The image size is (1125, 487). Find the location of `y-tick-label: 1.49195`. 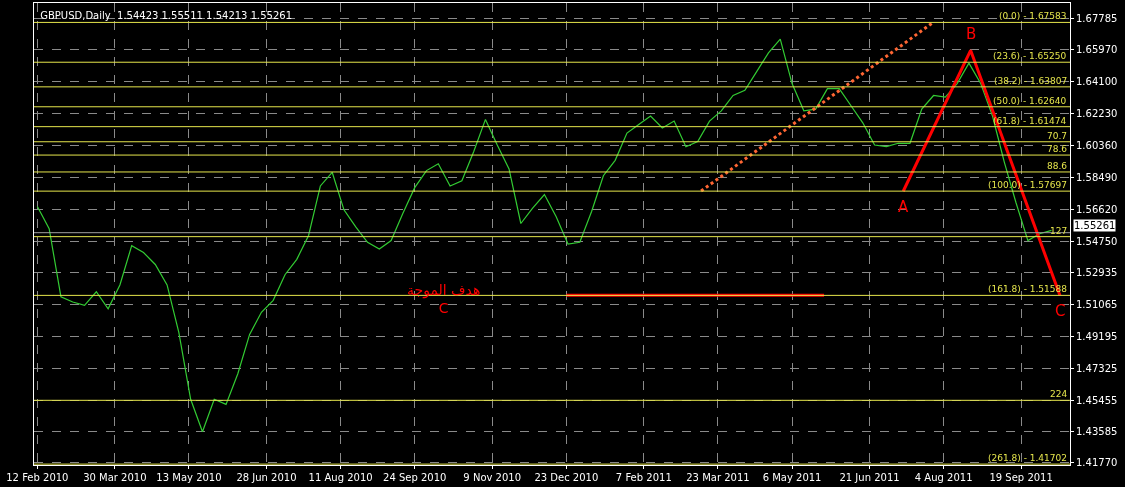

y-tick-label: 1.49195 is located at coordinates (1097, 336).